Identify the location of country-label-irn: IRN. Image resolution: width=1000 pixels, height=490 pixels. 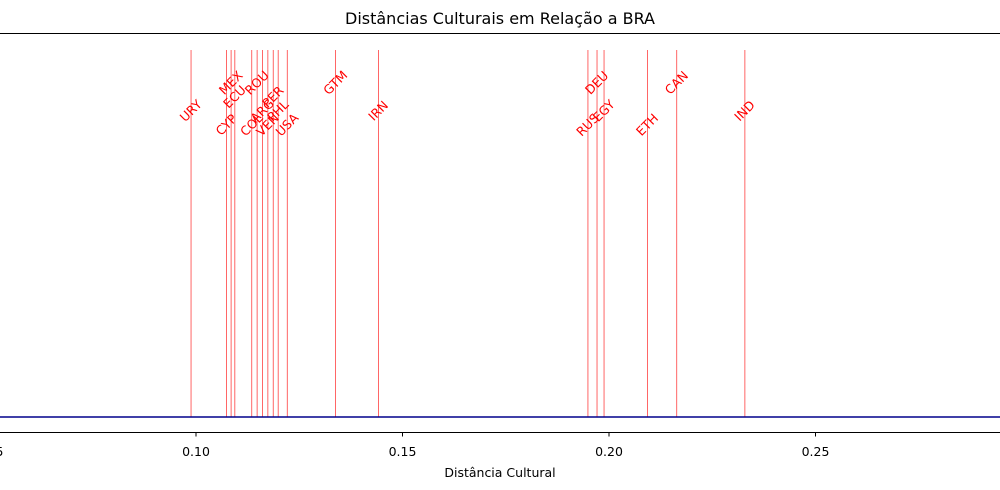
(378, 111).